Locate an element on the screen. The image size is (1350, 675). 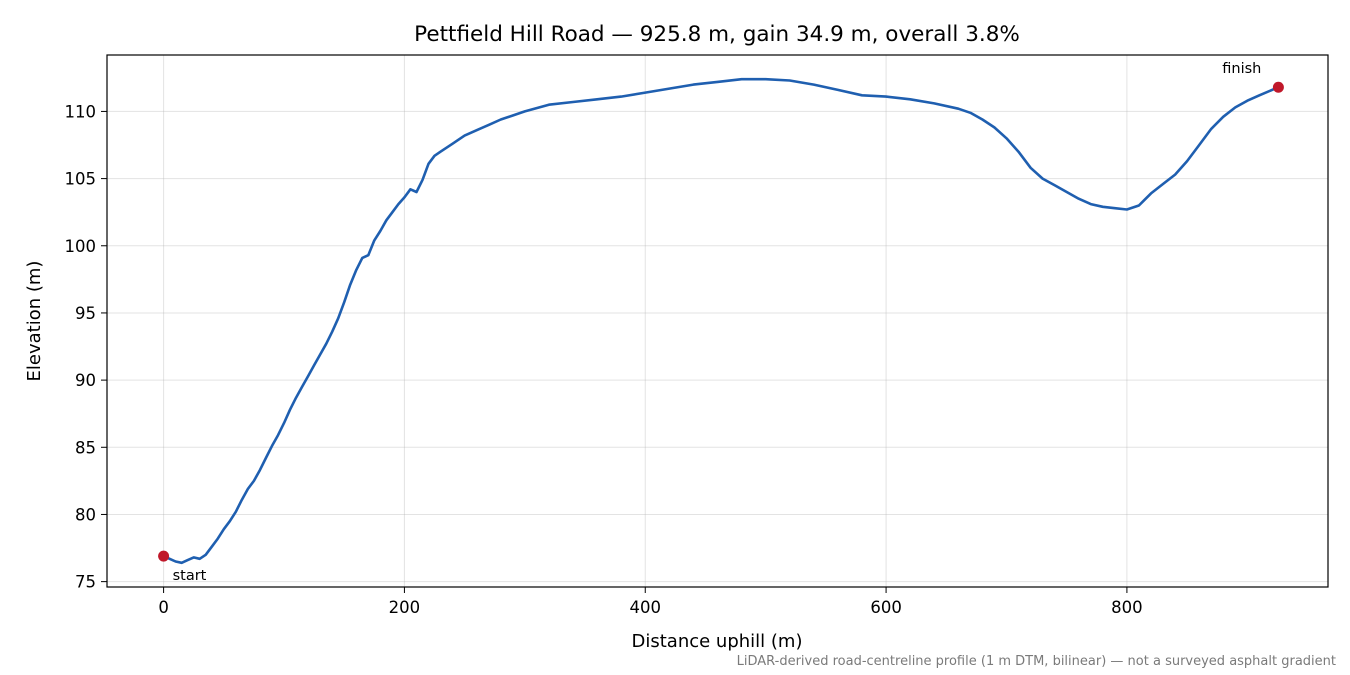
y-tick-label: 90 is located at coordinates (85, 380).